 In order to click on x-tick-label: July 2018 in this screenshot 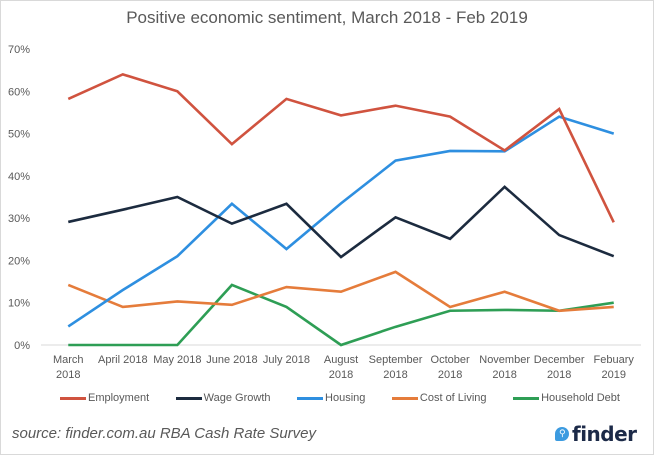, I will do `click(286, 360)`.